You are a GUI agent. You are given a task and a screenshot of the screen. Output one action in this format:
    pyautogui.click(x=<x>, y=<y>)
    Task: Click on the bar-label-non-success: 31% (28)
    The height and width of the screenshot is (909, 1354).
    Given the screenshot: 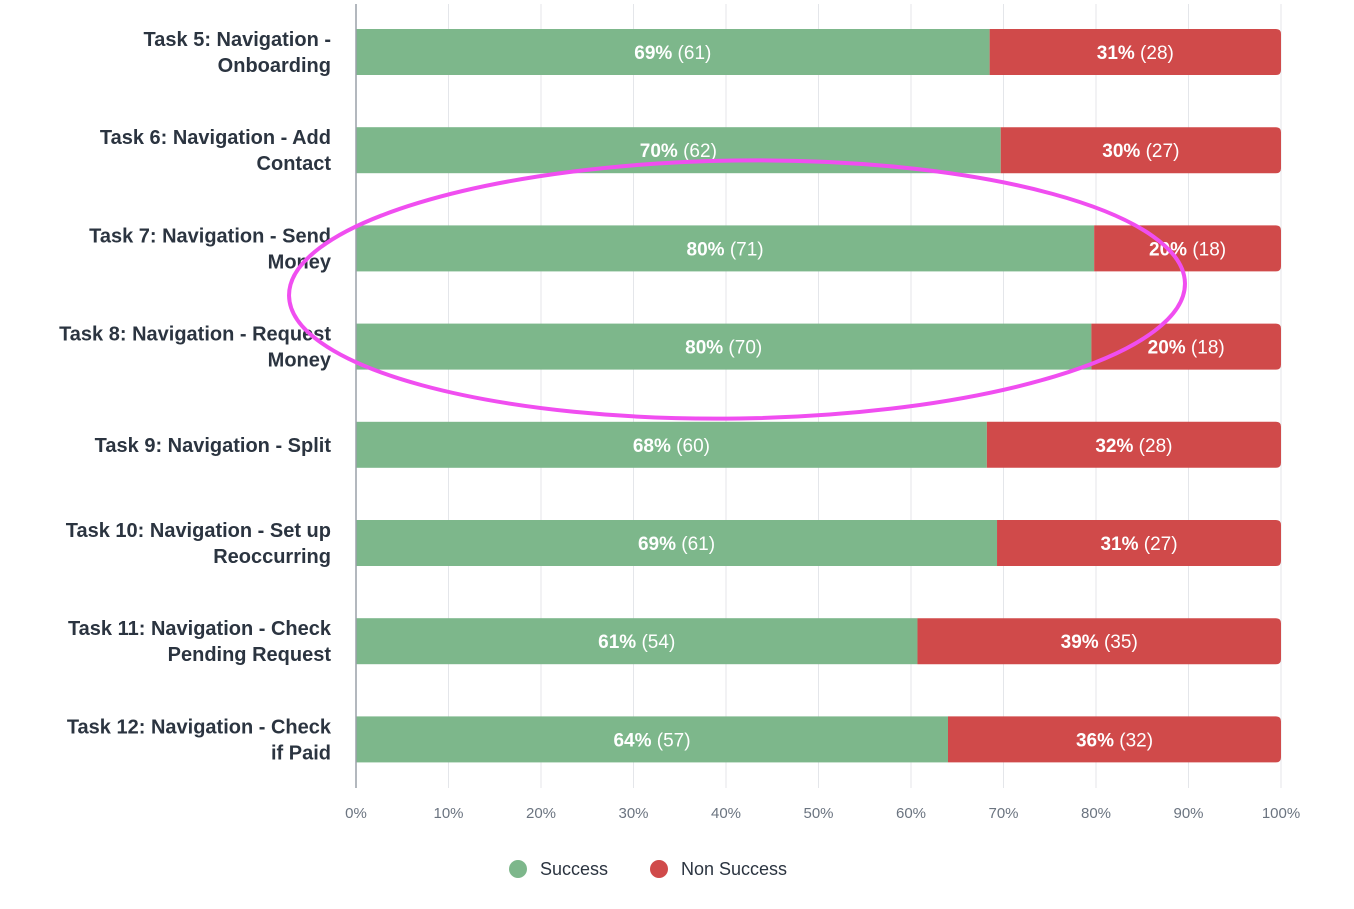 What is the action you would take?
    pyautogui.click(x=1135, y=53)
    